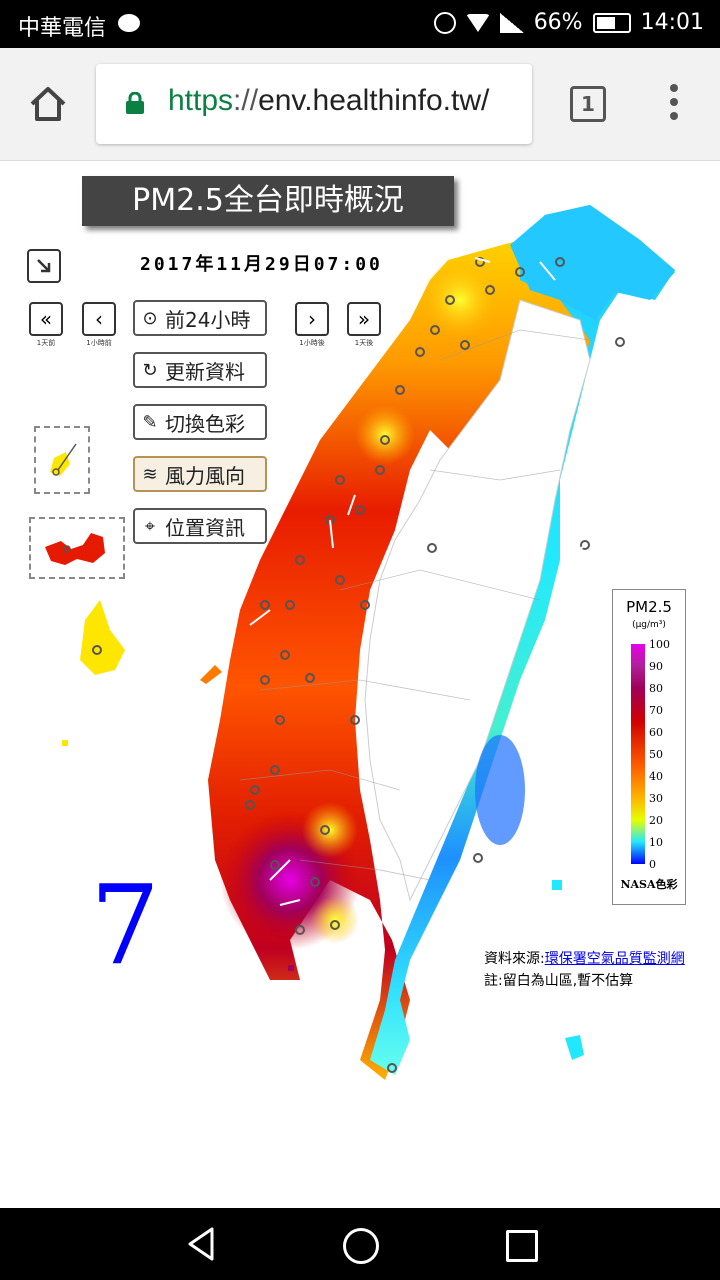 Image resolution: width=720 pixels, height=1280 pixels. Describe the element at coordinates (649, 607) in the screenshot. I see `legend-title: PM2.5` at that location.